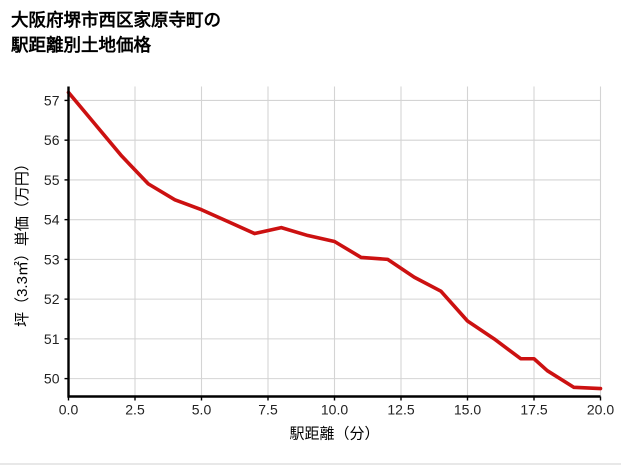  What do you see at coordinates (135, 410) in the screenshot?
I see `x-tick-label: 2.5` at bounding box center [135, 410].